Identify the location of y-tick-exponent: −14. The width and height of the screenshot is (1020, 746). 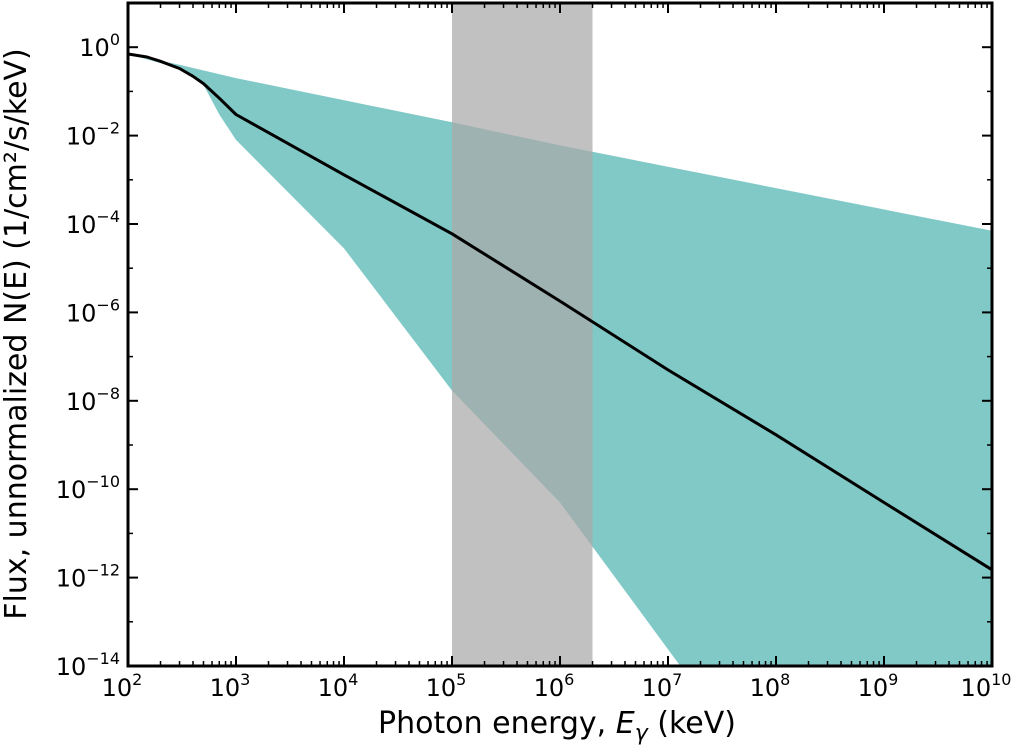
(103, 658).